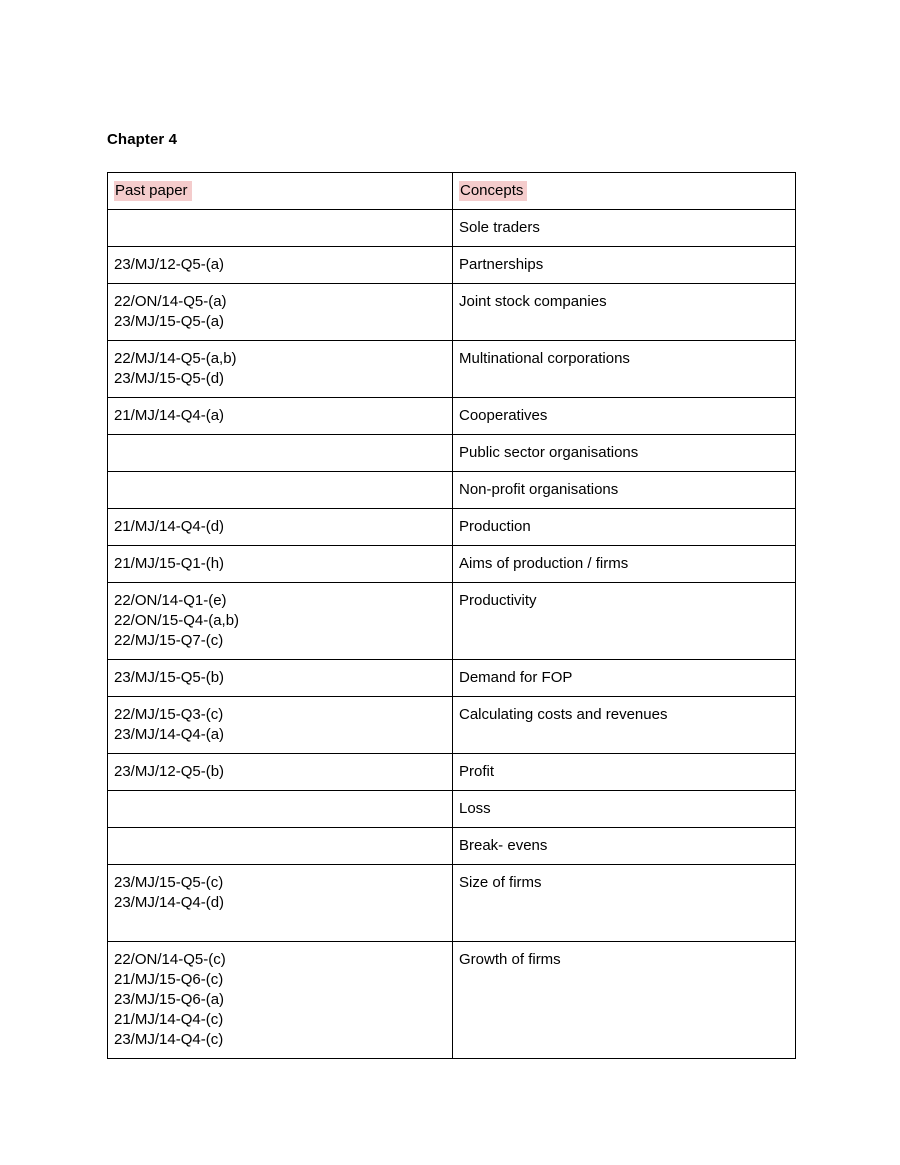 Image resolution: width=900 pixels, height=1165 pixels. What do you see at coordinates (280, 265) in the screenshot?
I see `past-paper-cell: 23/MJ/12-Q5-(a)` at bounding box center [280, 265].